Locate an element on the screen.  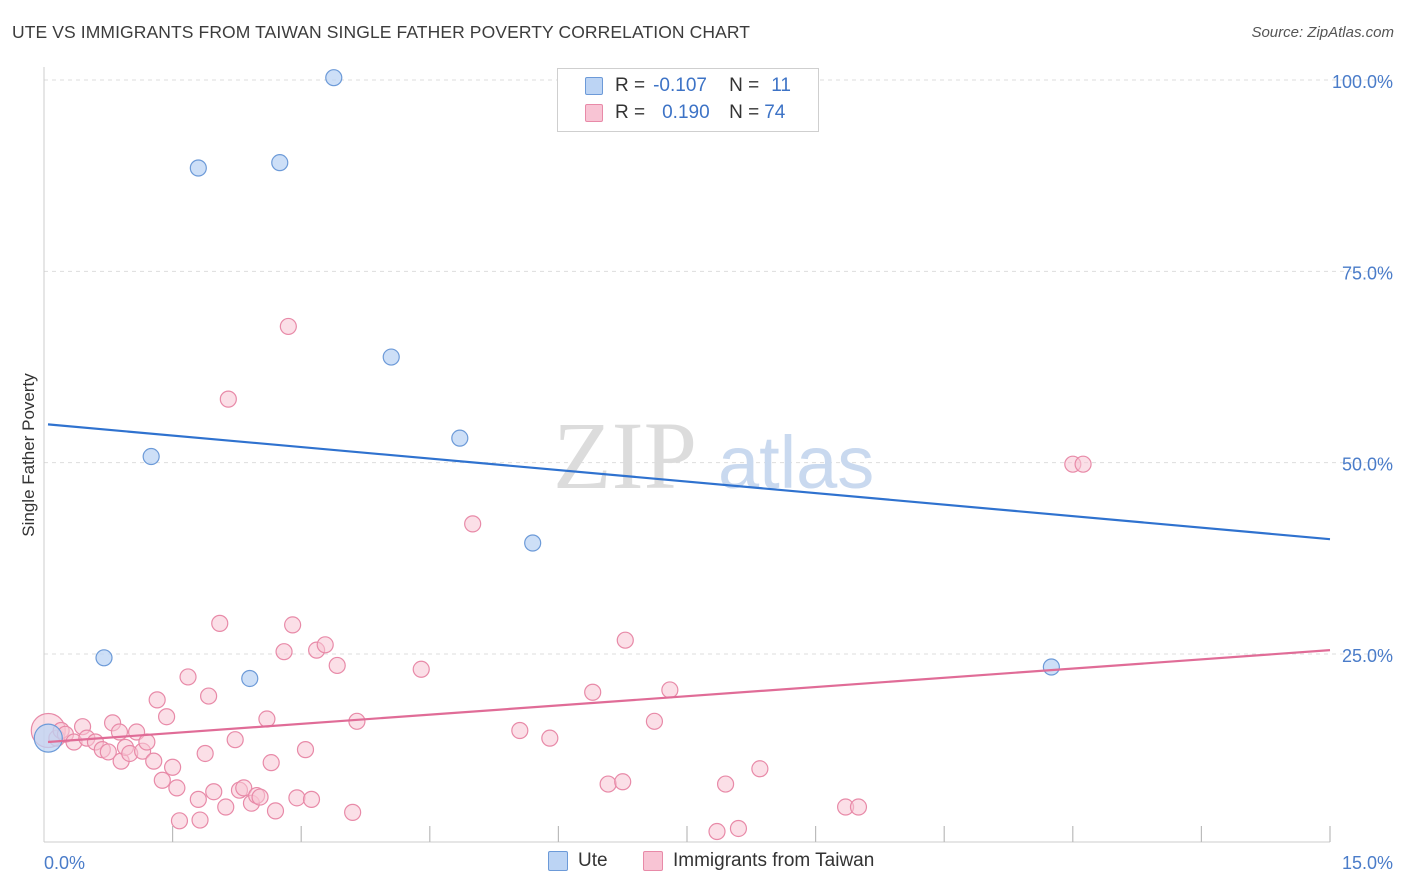
watermark: ZIP atlas is located at coordinates (713, 455).